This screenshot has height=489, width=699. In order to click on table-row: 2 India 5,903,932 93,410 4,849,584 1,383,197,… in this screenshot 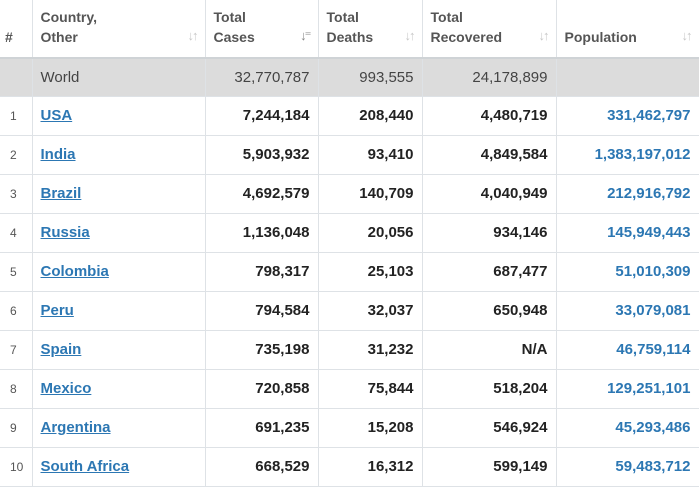, I will do `click(349, 155)`.